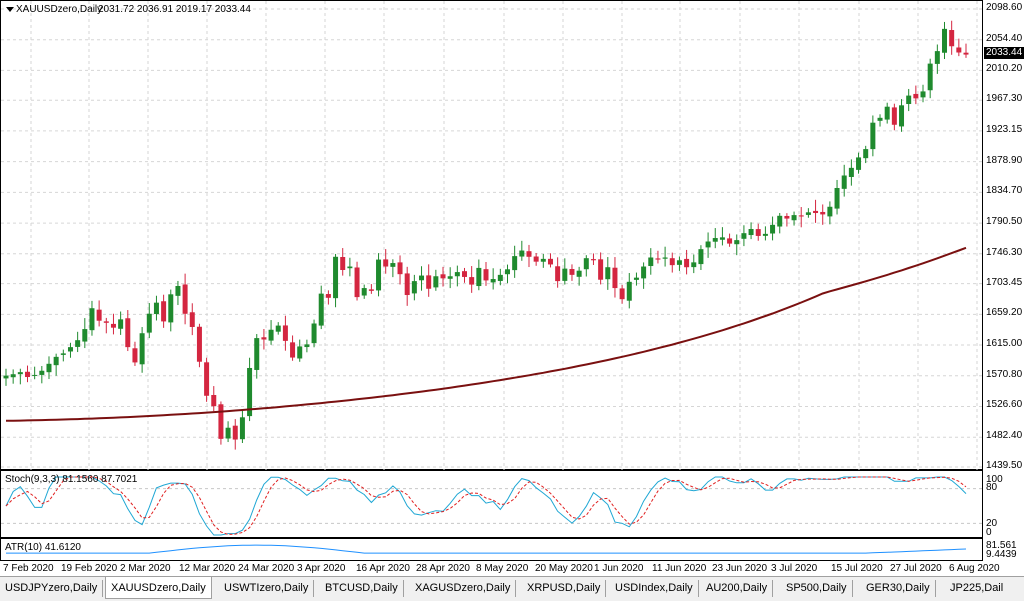  I want to click on tab-usdindex: USDIndex,Daily, so click(654, 588).